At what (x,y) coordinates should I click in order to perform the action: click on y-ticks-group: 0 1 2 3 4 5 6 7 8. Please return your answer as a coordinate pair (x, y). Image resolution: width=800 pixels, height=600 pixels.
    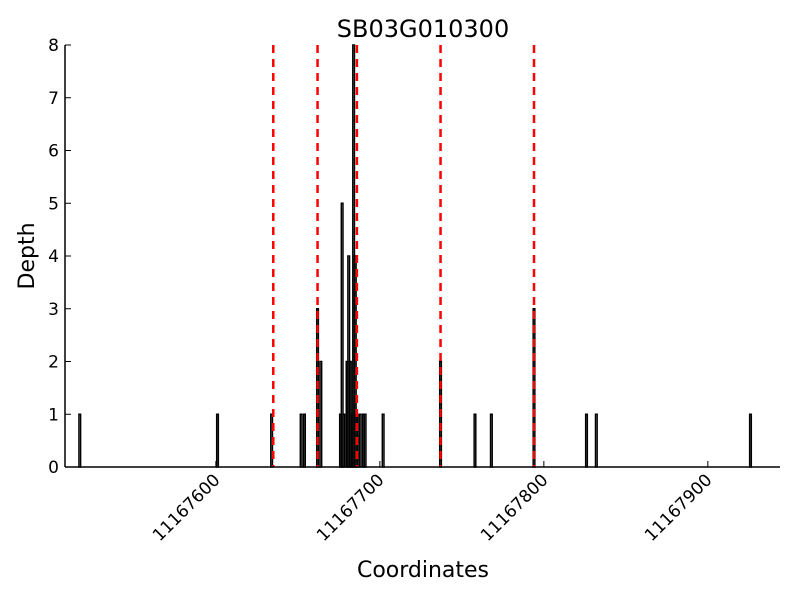
    Looking at the image, I should click on (59, 257).